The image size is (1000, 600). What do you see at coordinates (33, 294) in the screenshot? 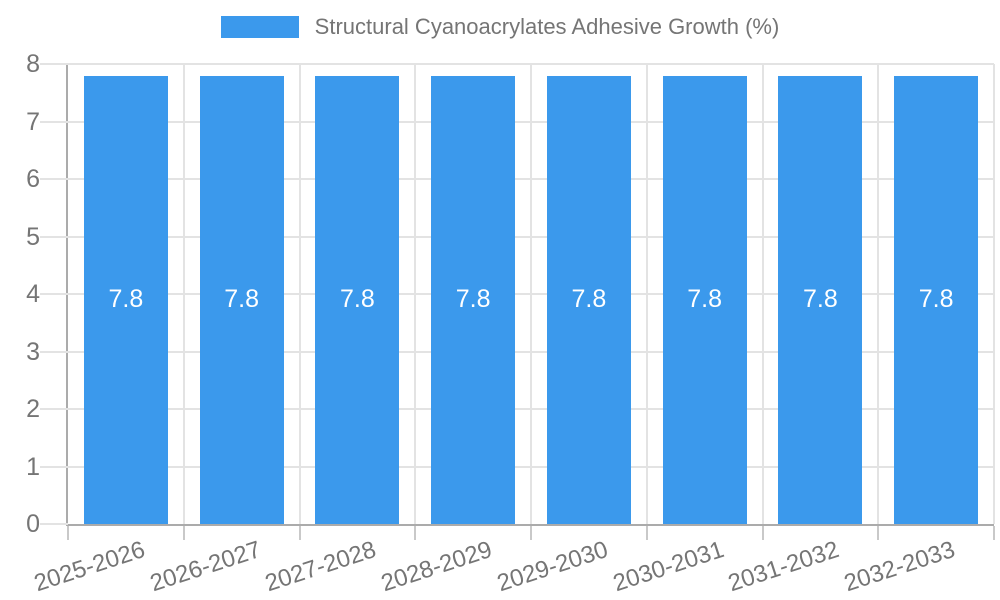
I see `y-axis-label: 4` at bounding box center [33, 294].